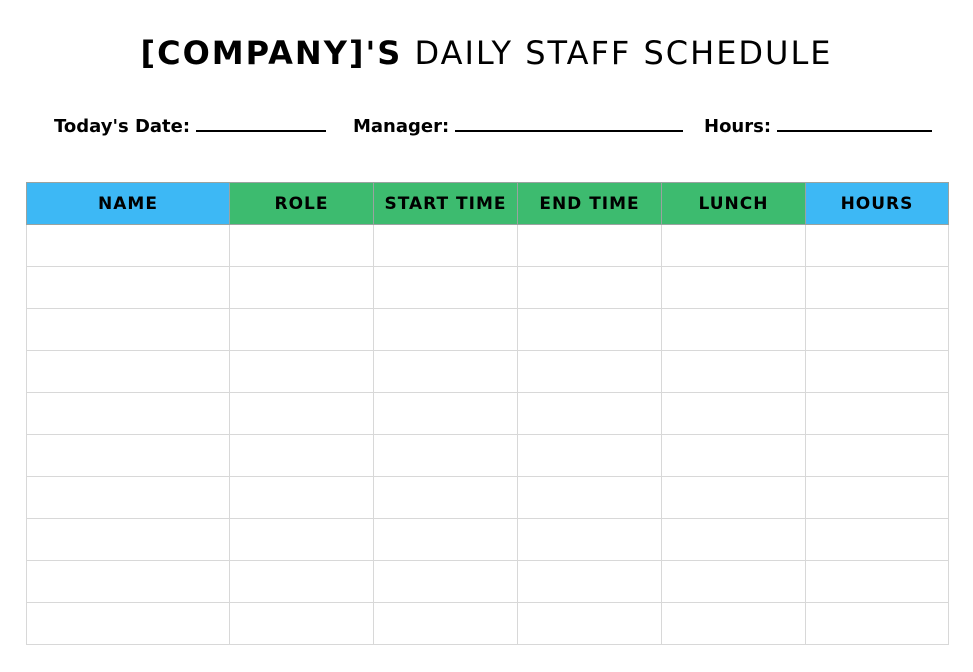 The width and height of the screenshot is (973, 672). Describe the element at coordinates (122, 126) in the screenshot. I see `date-label: Today's Date:` at that location.